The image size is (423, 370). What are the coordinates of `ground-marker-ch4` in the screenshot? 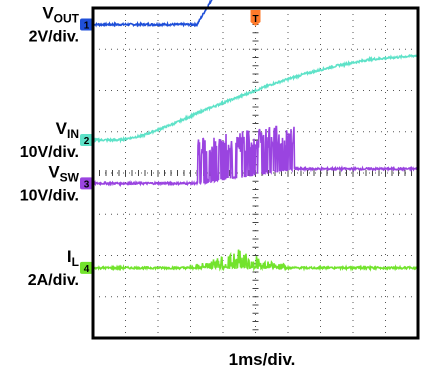 It's located at (86, 267).